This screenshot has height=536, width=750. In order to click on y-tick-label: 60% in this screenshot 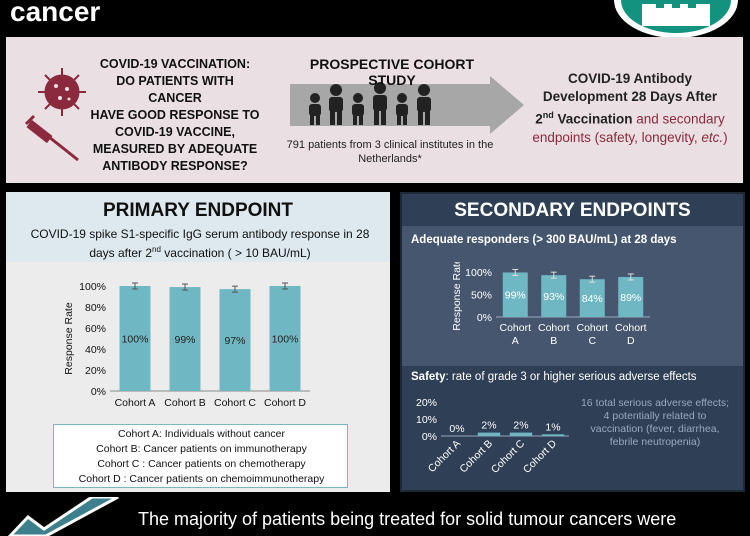, I will do `click(95, 329)`.